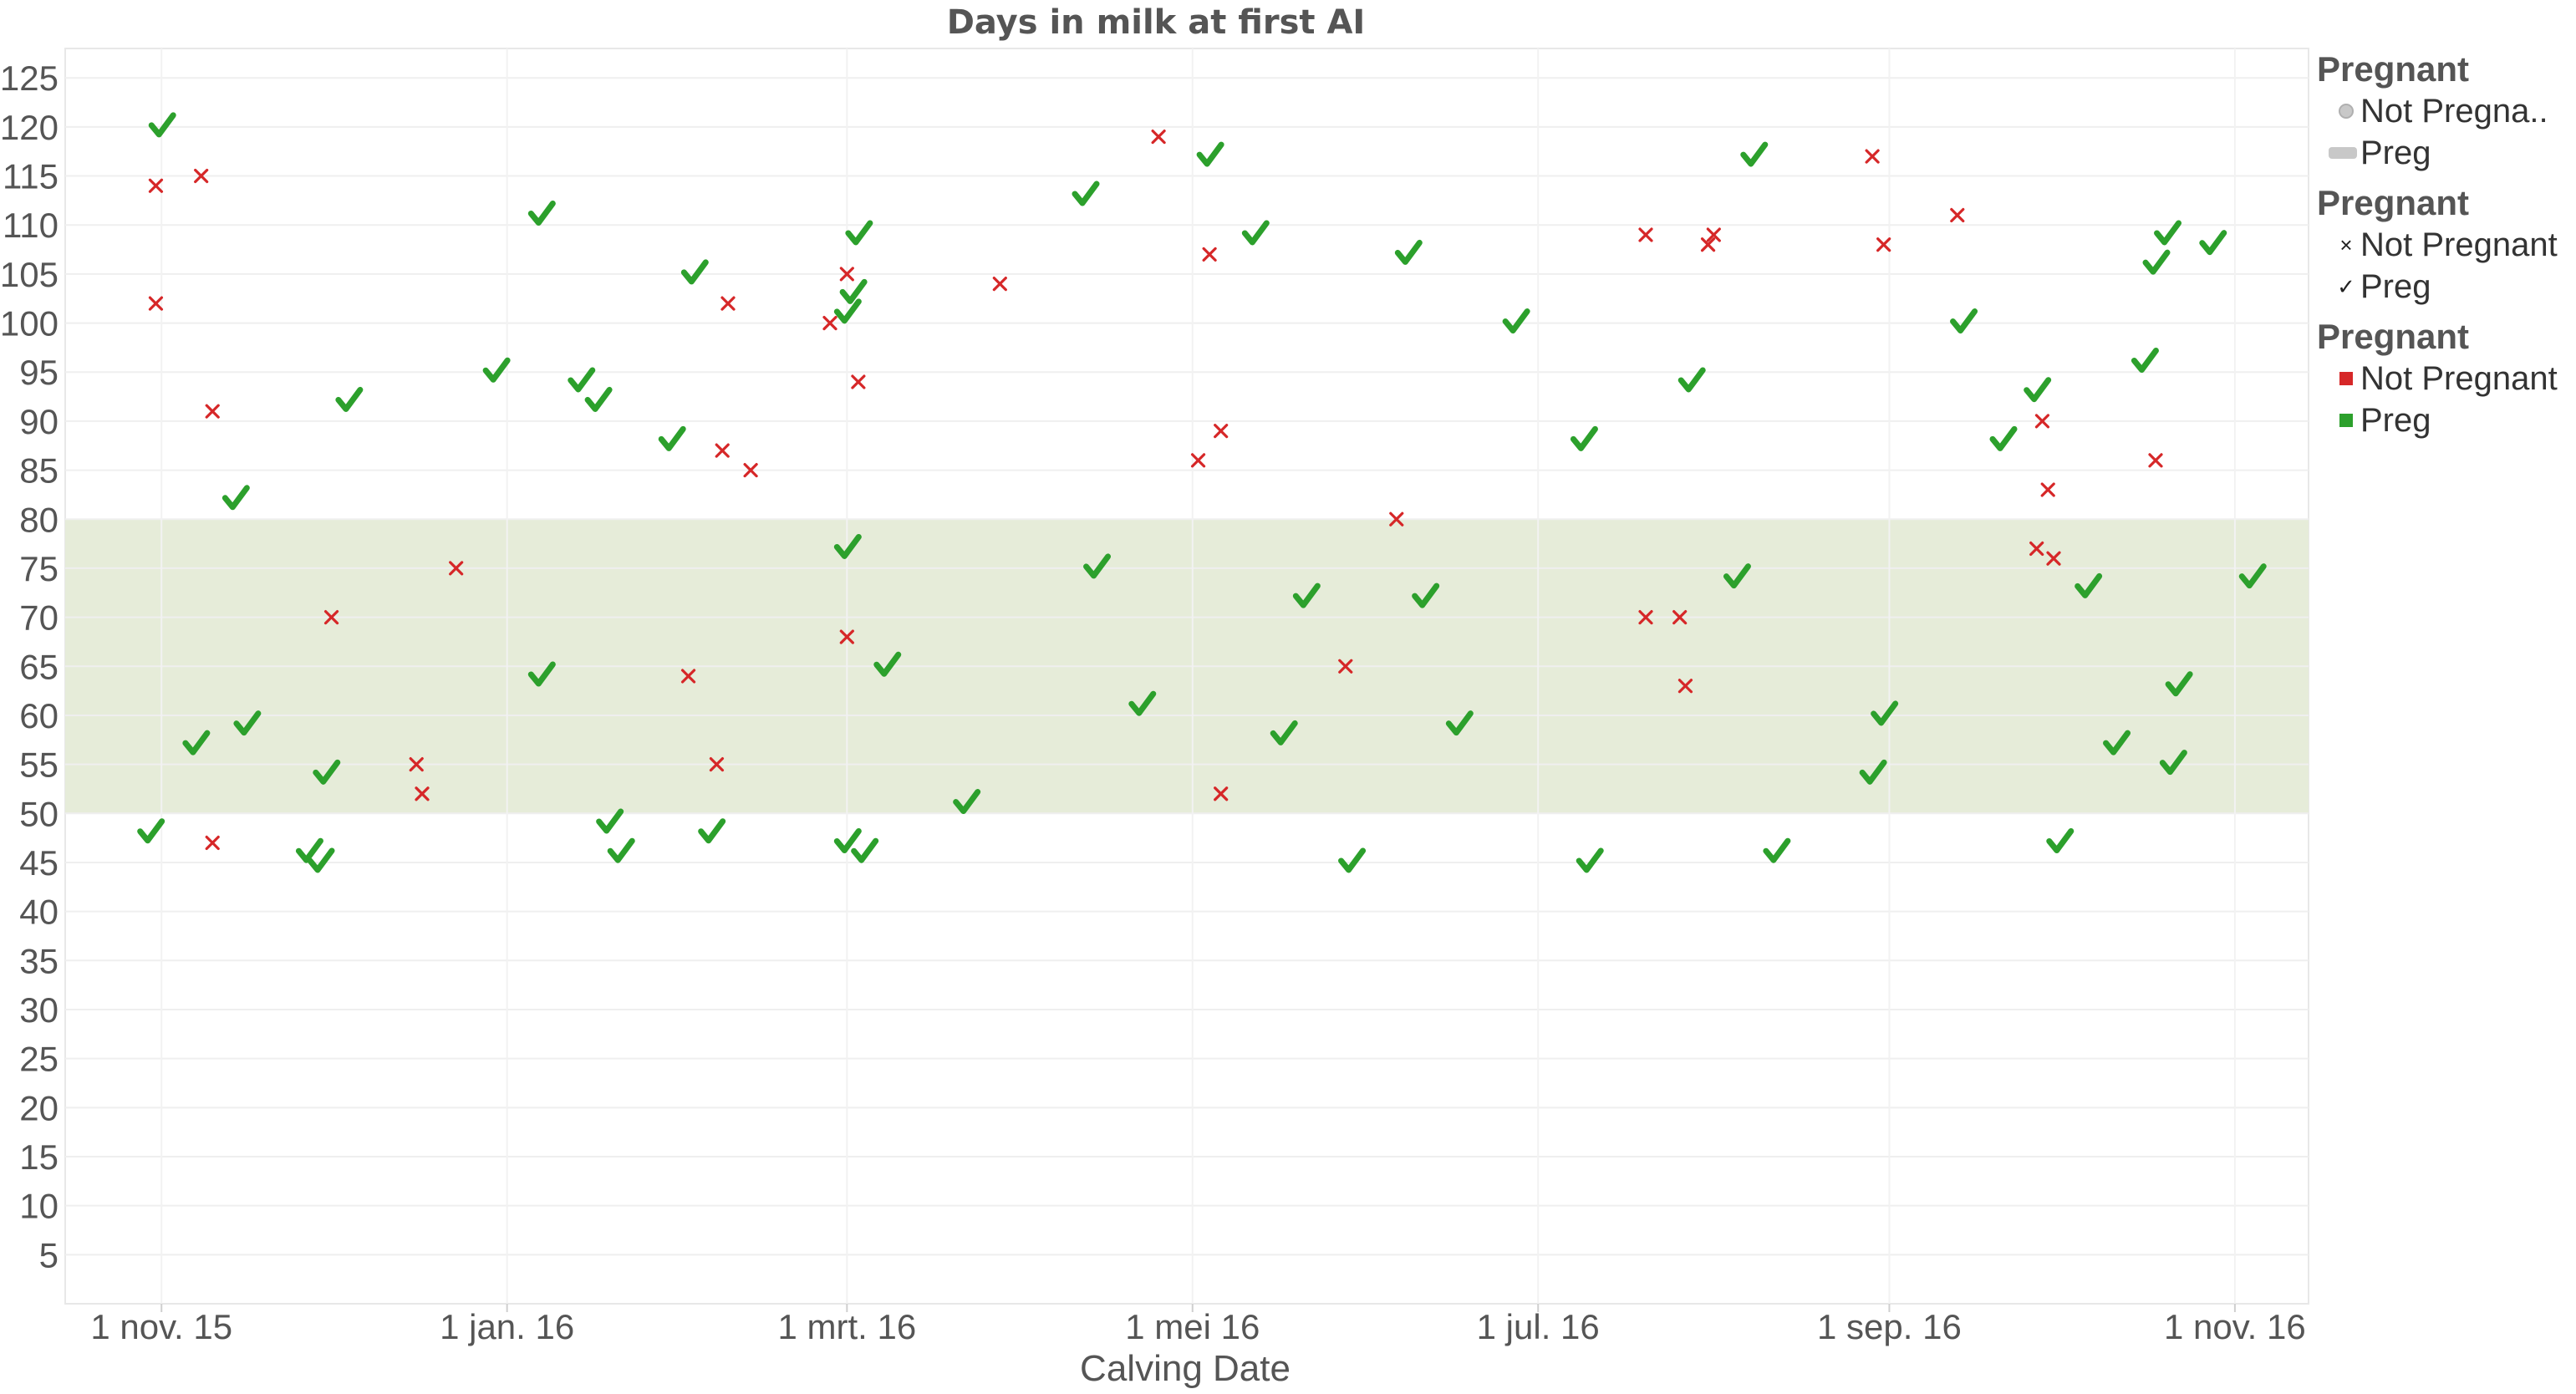  What do you see at coordinates (39, 618) in the screenshot?
I see `y-tick-label: 70` at bounding box center [39, 618].